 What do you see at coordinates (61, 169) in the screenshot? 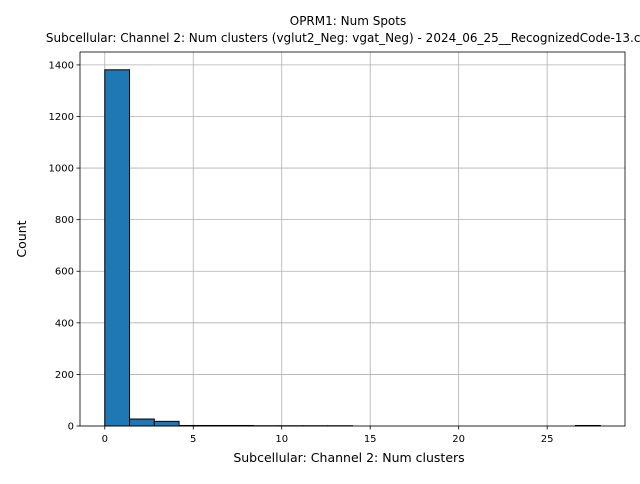
I see `y-tick-label: 1000` at bounding box center [61, 169].